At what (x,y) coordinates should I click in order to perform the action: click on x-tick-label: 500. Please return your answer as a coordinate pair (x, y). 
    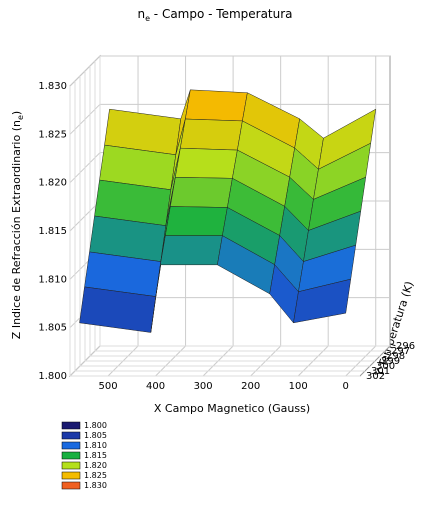
    Looking at the image, I should click on (107, 386).